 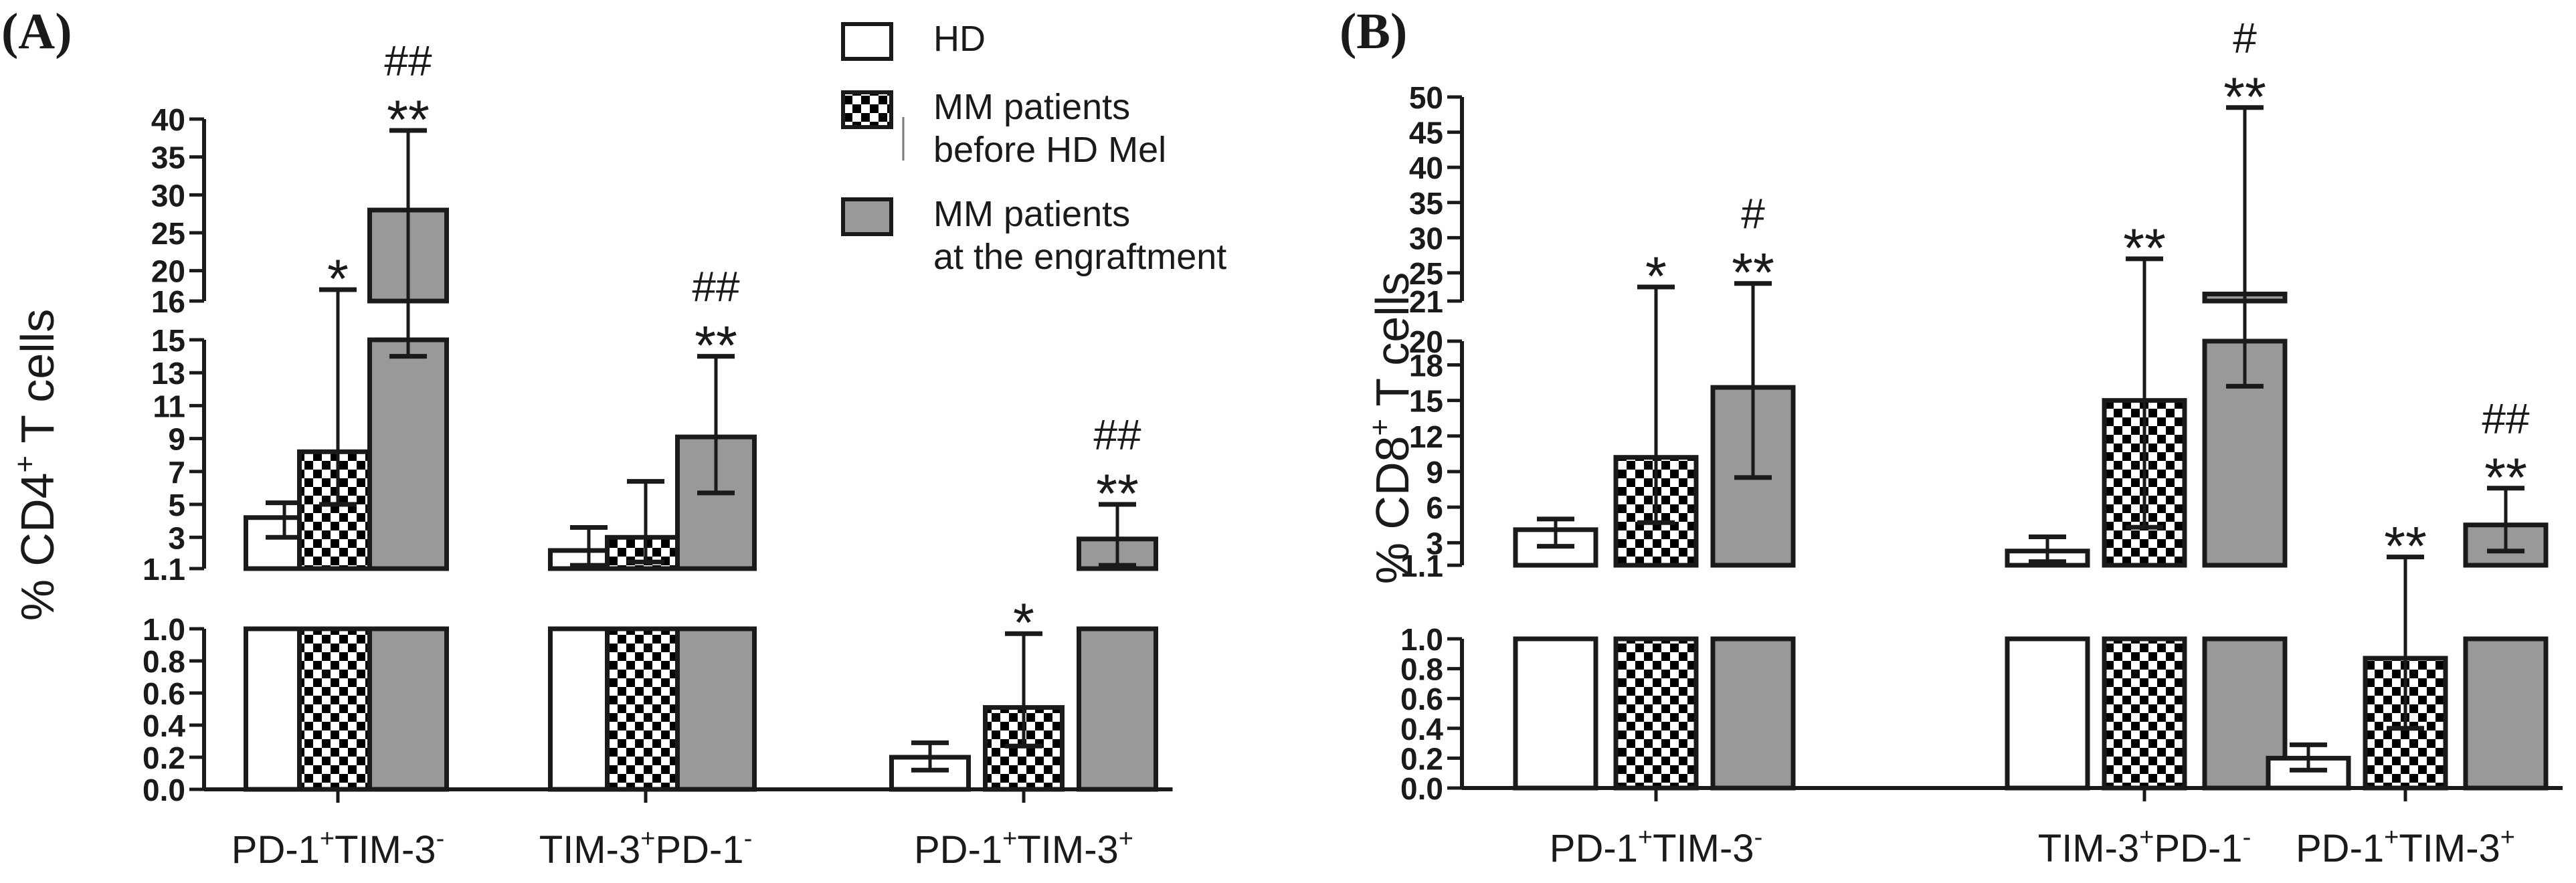 I want to click on y-tick-label: 45, so click(x=1426, y=134).